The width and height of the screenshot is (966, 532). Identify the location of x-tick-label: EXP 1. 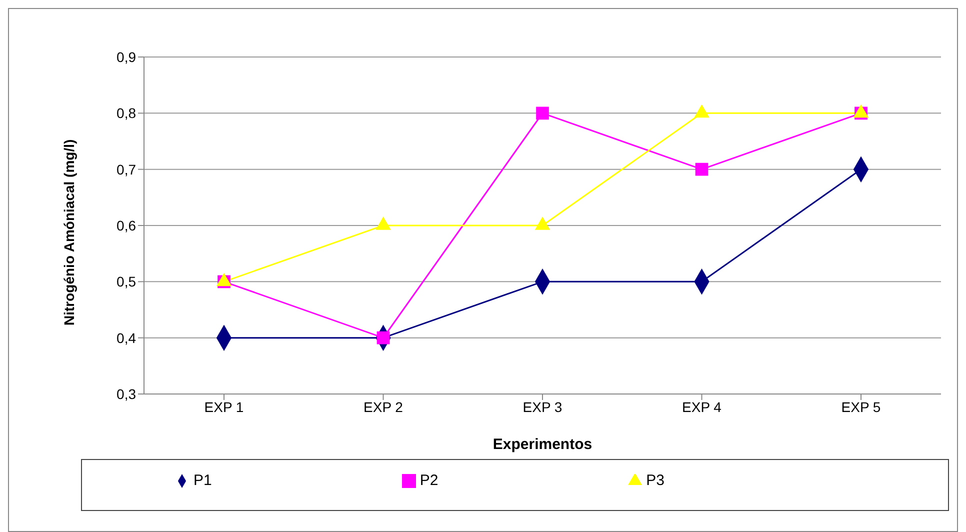
(224, 406).